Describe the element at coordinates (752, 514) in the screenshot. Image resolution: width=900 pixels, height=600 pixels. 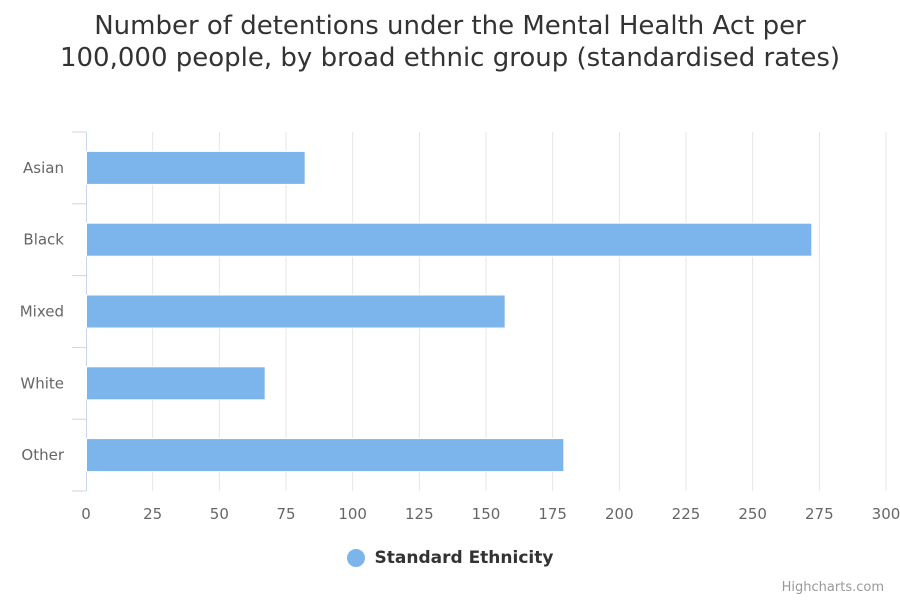
I see `x-tick-label-250: 250` at that location.